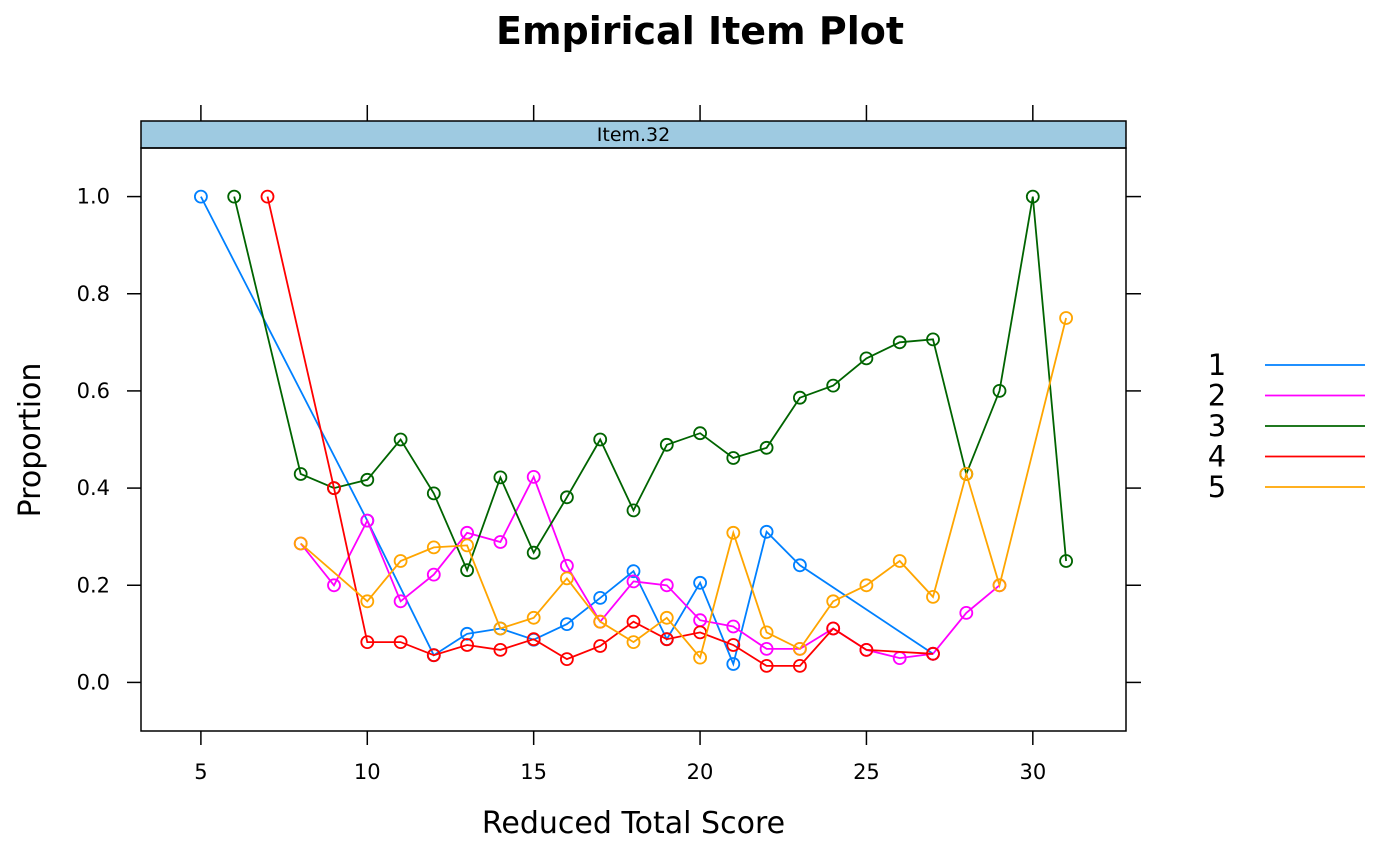 The image size is (1400, 866). Describe the element at coordinates (93, 197) in the screenshot. I see `y-tick-label: 1.0` at that location.